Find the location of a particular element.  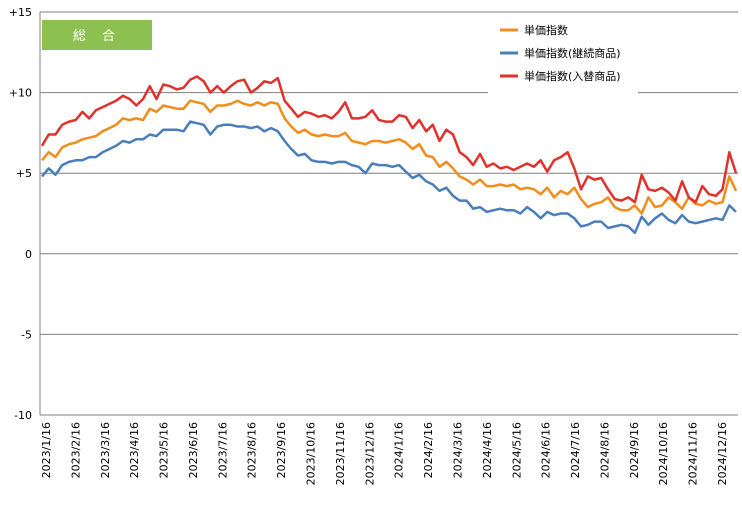

x-tick-label-9: 2023/10/16 is located at coordinates (311, 453).